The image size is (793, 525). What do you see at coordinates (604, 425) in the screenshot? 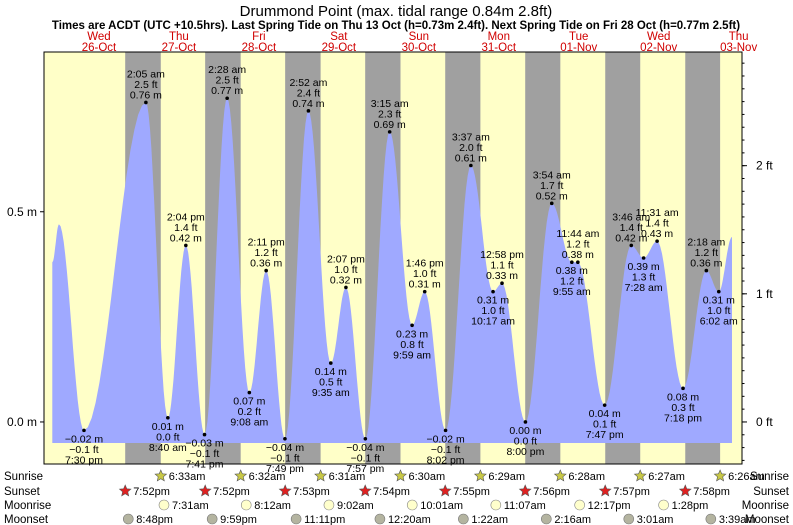
I see `tide-height-ft: 0.1 ft` at bounding box center [604, 425].